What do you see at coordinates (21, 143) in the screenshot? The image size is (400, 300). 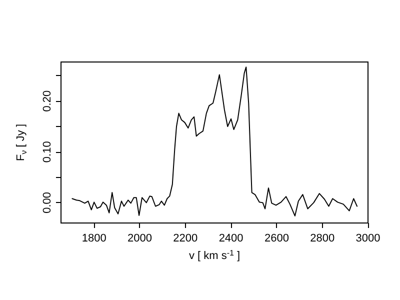 I see `y-axis-title: Fν [ Jy ]` at bounding box center [21, 143].